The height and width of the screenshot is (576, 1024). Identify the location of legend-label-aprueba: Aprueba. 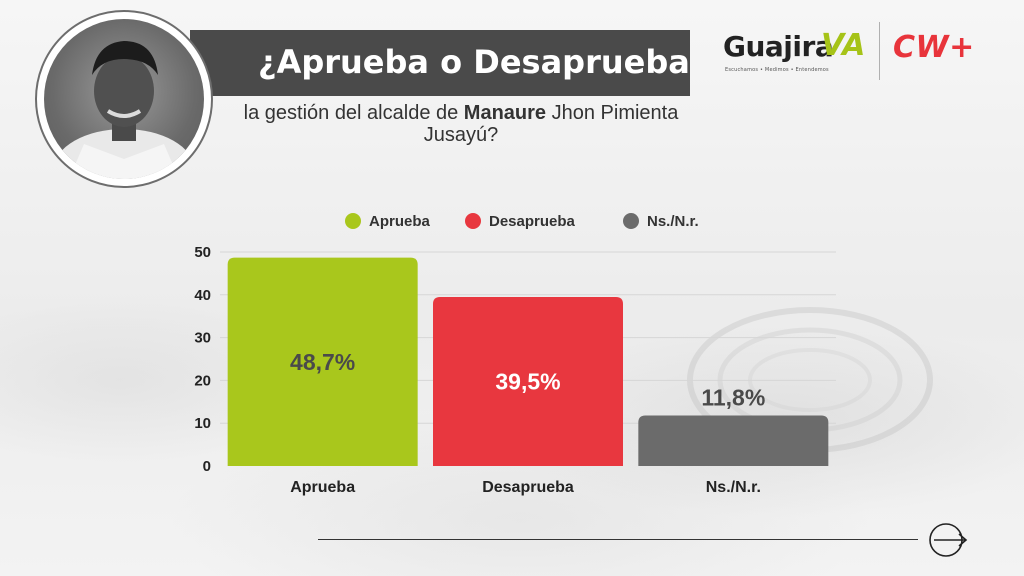
(399, 221).